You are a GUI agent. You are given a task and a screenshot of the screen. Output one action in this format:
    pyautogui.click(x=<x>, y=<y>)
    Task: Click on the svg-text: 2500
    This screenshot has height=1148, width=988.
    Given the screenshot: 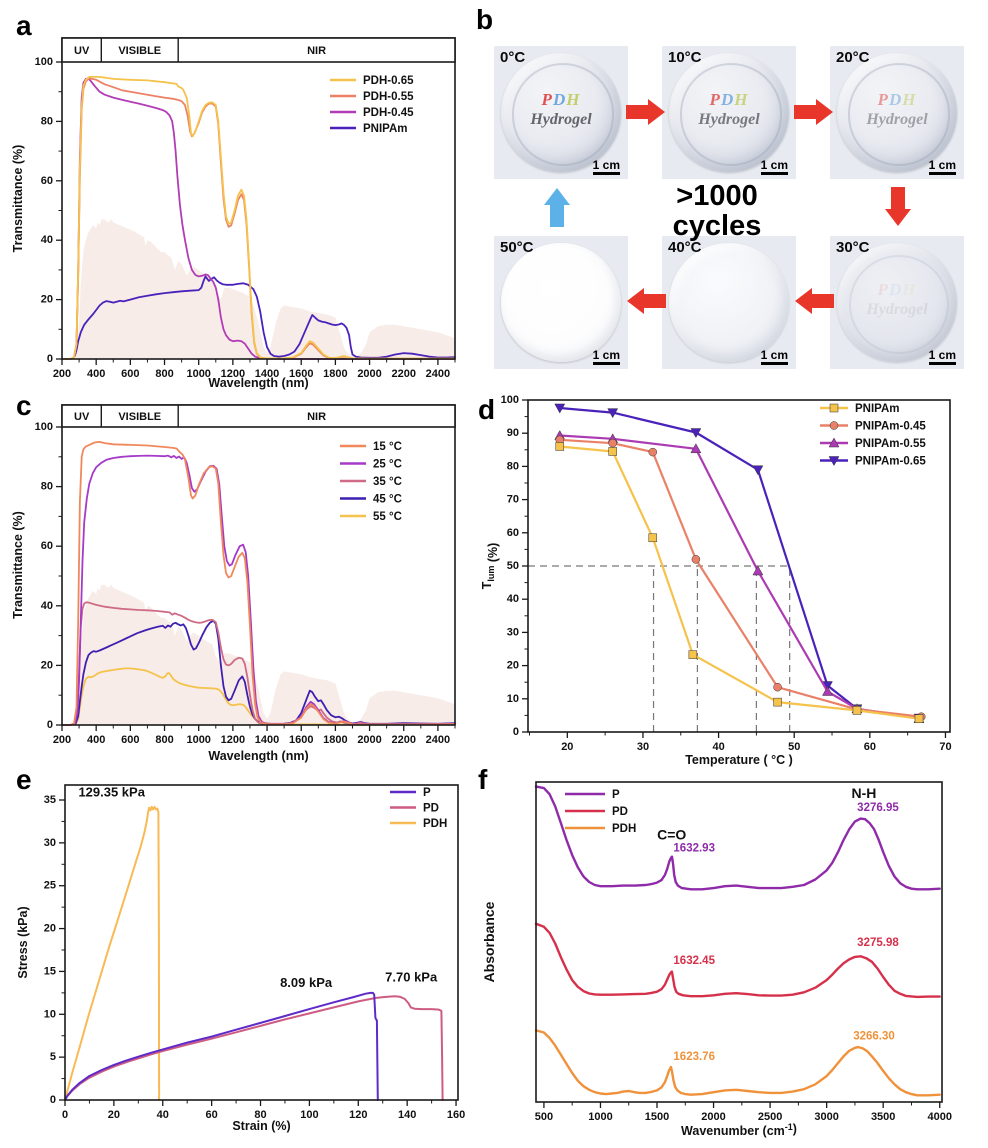 What is the action you would take?
    pyautogui.click(x=770, y=1117)
    